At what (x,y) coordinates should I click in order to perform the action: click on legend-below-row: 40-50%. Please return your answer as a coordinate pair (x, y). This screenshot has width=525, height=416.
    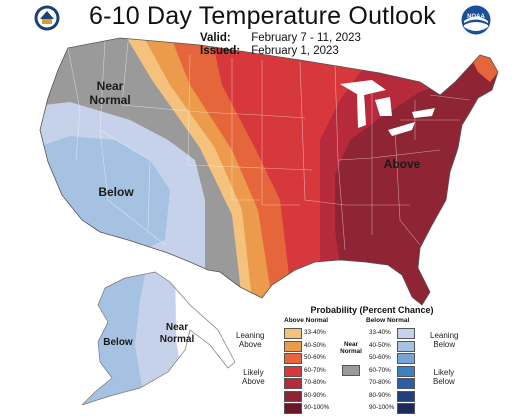
    Looking at the image, I should click on (397, 346).